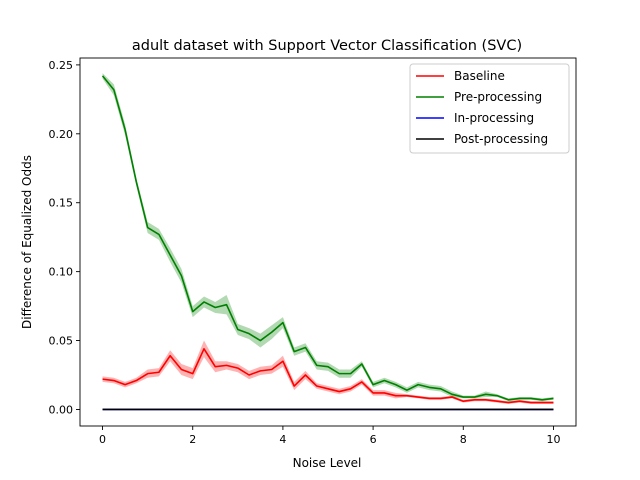 This screenshot has width=640, height=480. I want to click on legend-label-pre-processing: Pre-processing, so click(498, 97).